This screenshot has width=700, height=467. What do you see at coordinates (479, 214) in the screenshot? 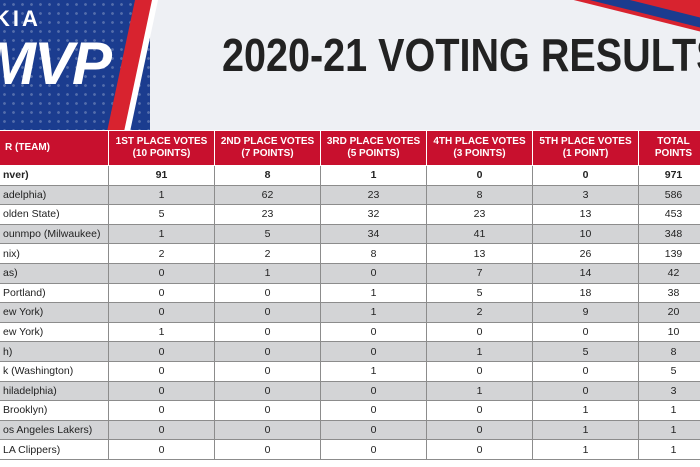
I see `fourth-place-cell: 23` at bounding box center [479, 214].